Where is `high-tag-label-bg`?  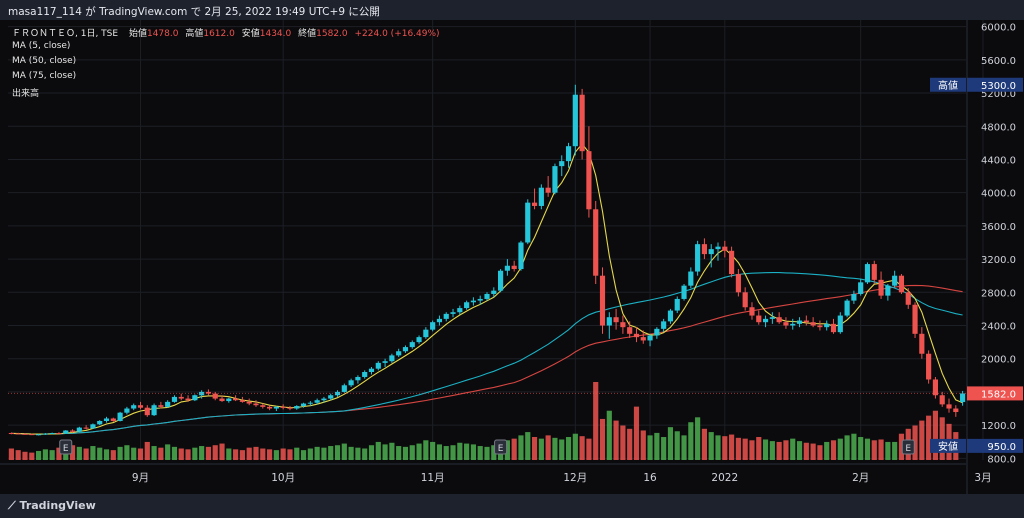
high-tag-label-bg is located at coordinates (948, 84).